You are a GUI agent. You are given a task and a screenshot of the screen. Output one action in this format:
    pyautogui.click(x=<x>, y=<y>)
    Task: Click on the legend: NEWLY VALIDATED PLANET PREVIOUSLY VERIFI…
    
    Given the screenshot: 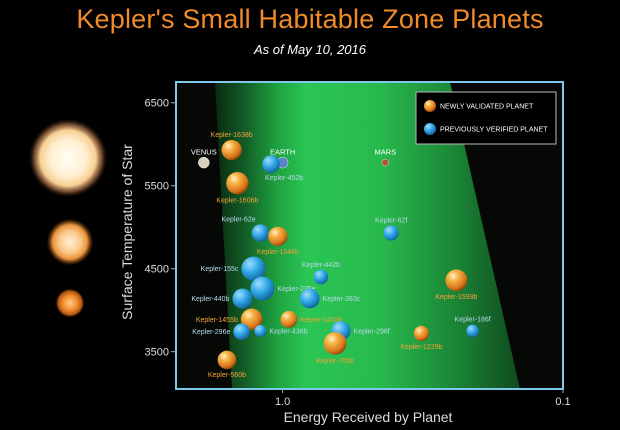 What is the action you would take?
    pyautogui.click(x=486, y=118)
    